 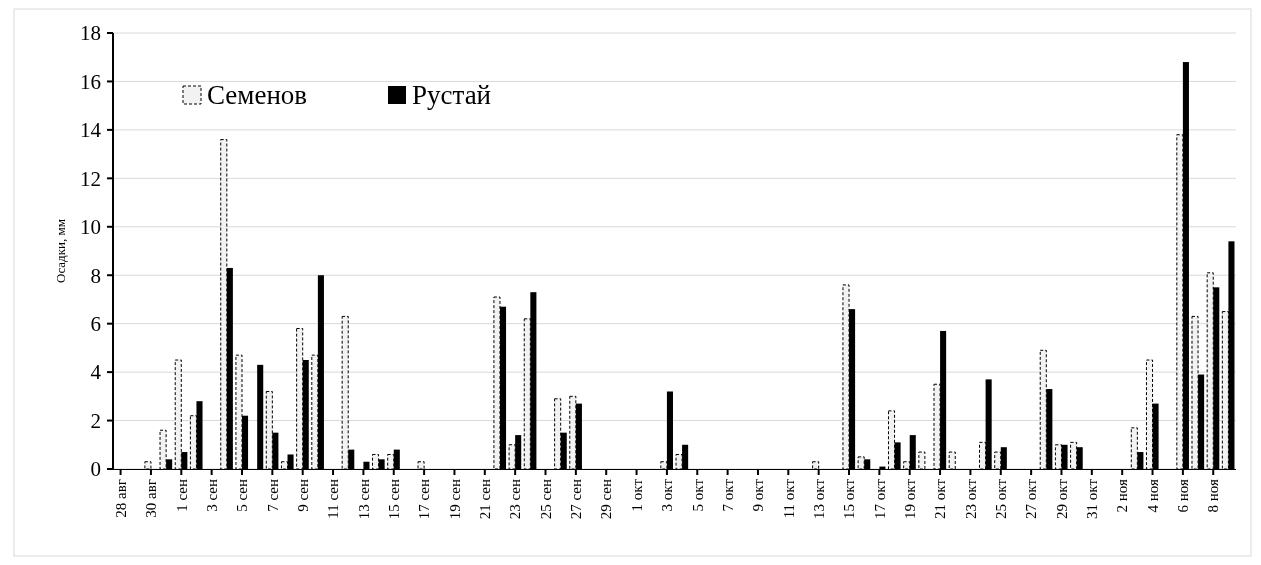 What do you see at coordinates (95, 324) in the screenshot?
I see `y-tick-label: 6` at bounding box center [95, 324].